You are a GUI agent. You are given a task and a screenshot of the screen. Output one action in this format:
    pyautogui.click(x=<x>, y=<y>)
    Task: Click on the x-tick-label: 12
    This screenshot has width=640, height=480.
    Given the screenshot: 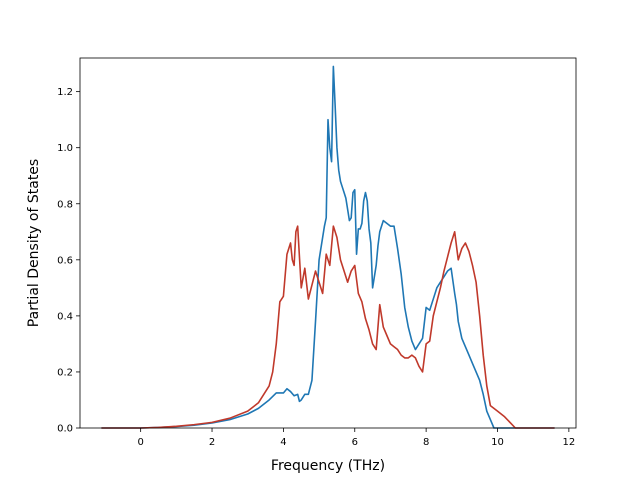 What is the action you would take?
    pyautogui.click(x=568, y=442)
    